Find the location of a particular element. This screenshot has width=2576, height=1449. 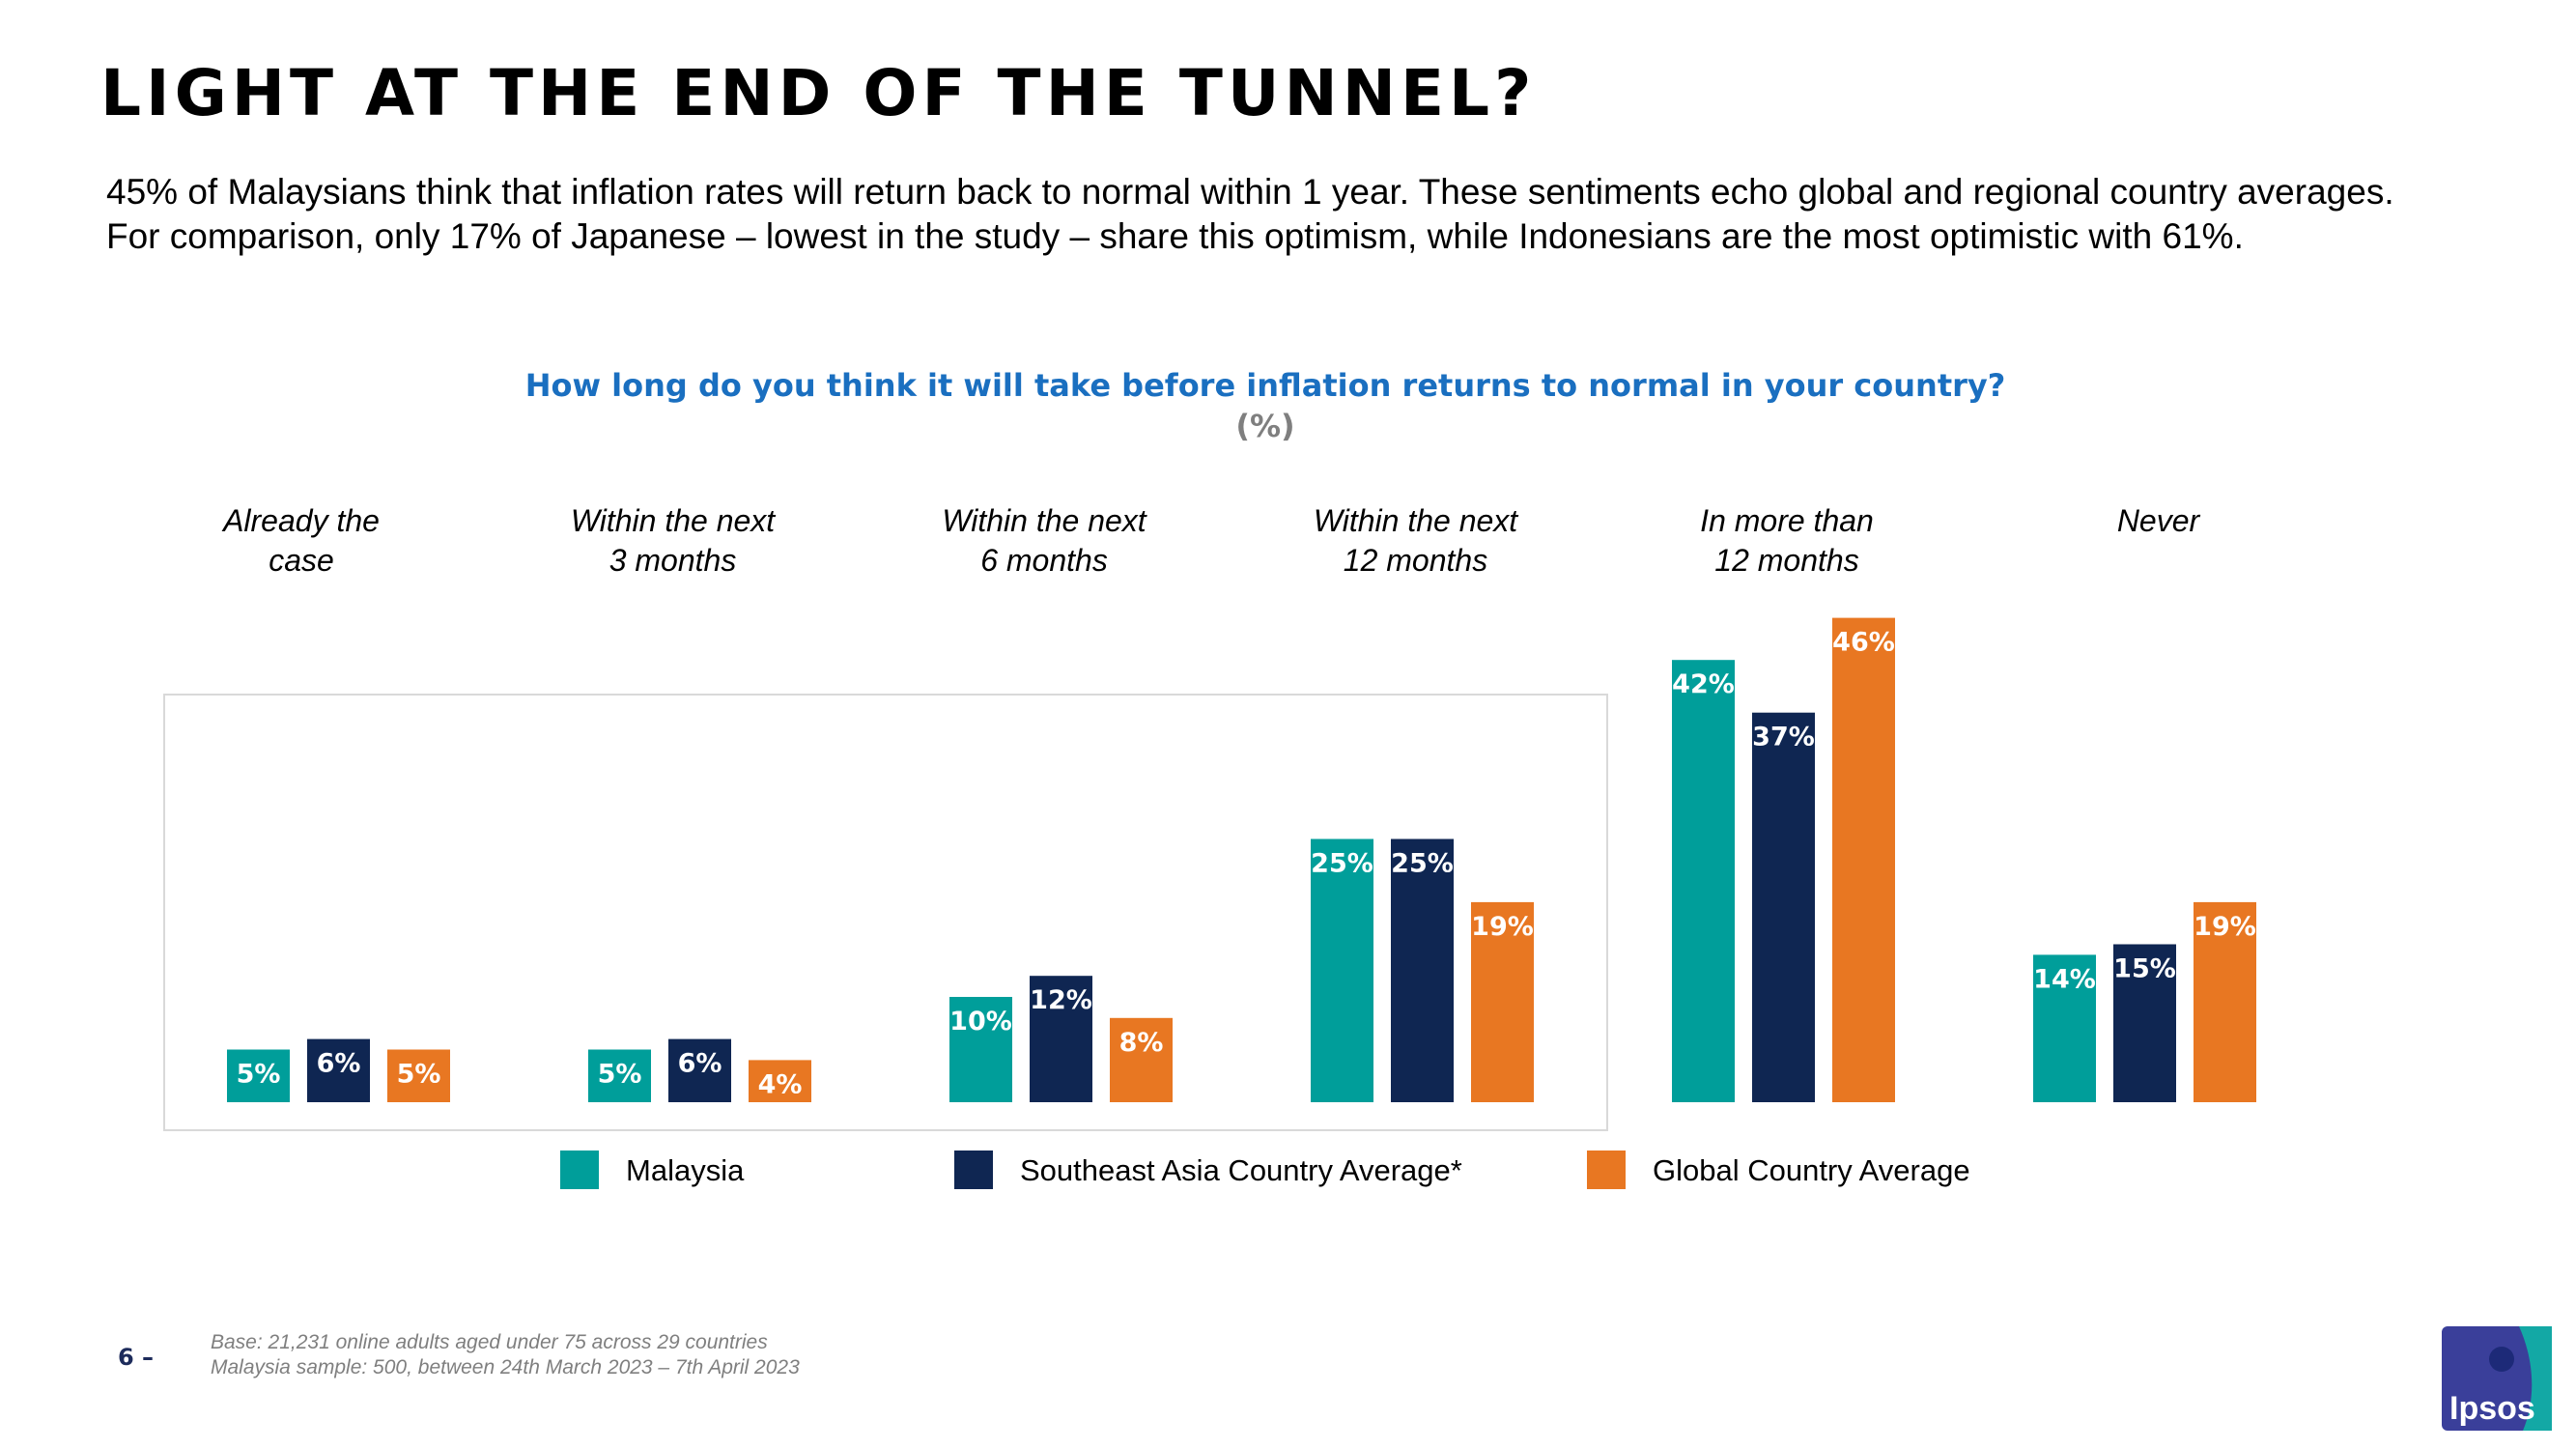

page-number: 6 – is located at coordinates (136, 1357).